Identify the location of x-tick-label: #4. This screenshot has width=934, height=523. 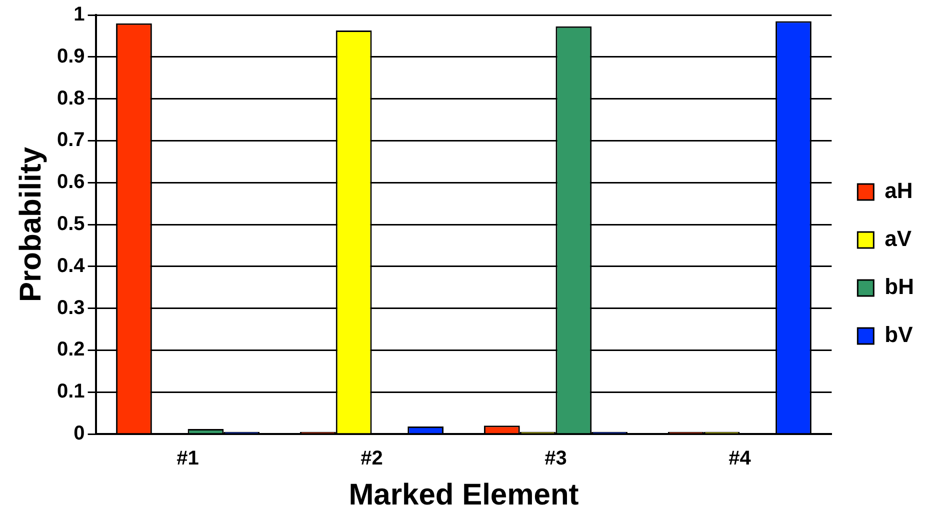
(740, 459).